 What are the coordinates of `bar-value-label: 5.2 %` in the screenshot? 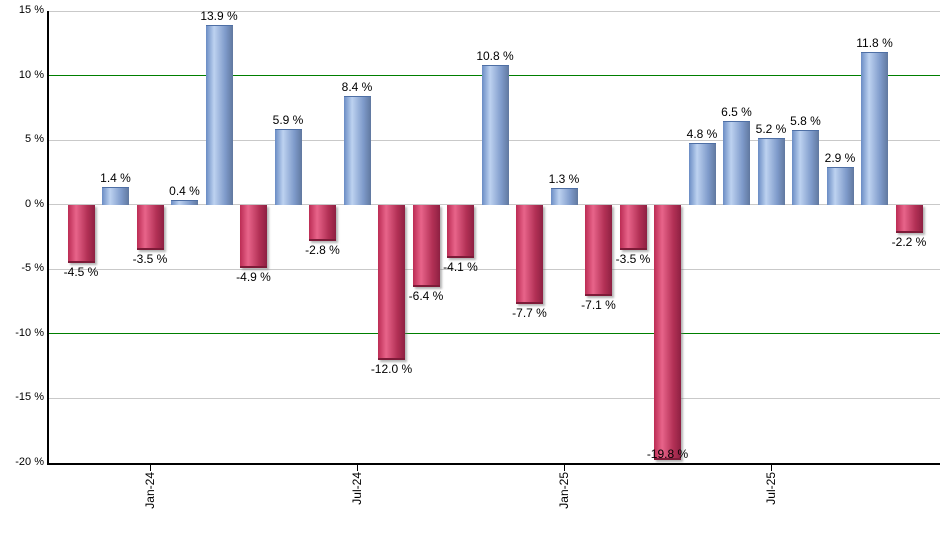 It's located at (771, 128).